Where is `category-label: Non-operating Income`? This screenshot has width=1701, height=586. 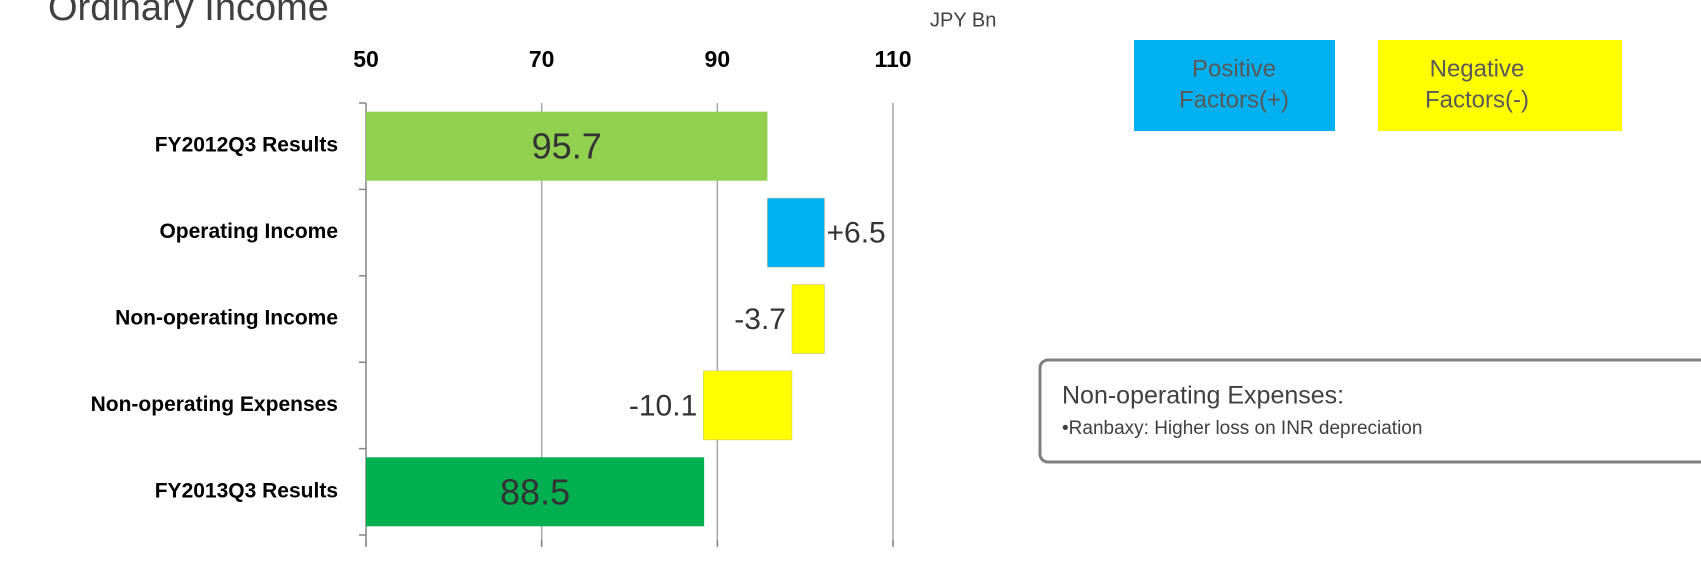
category-label: Non-operating Income is located at coordinates (226, 318).